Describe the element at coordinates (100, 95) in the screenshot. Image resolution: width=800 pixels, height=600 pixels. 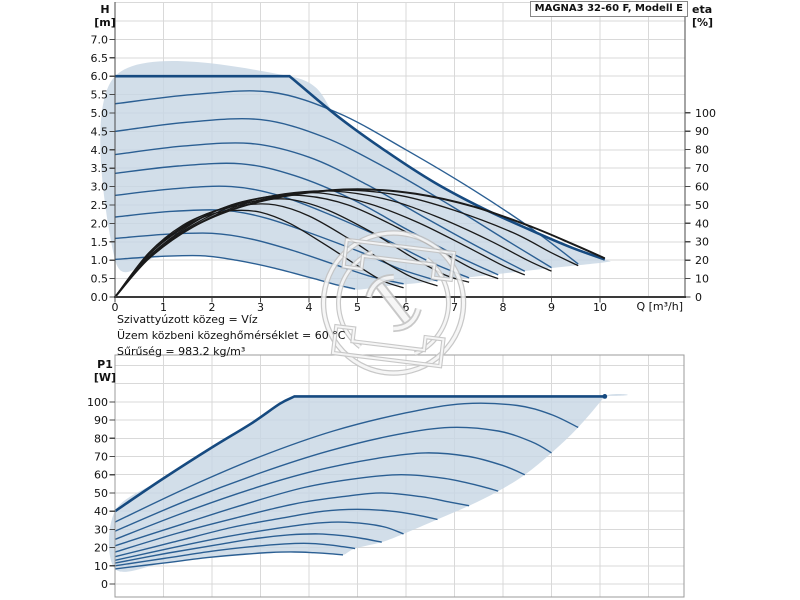
I see `svg-text: 5.5` at that location.